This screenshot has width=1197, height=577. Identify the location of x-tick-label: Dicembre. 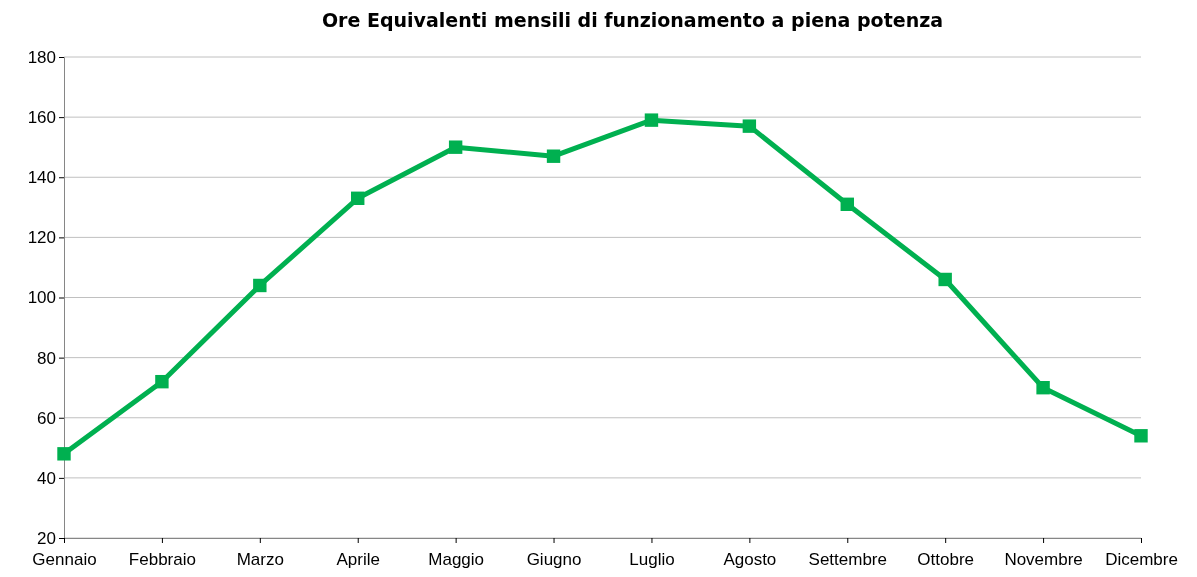
(1141, 559).